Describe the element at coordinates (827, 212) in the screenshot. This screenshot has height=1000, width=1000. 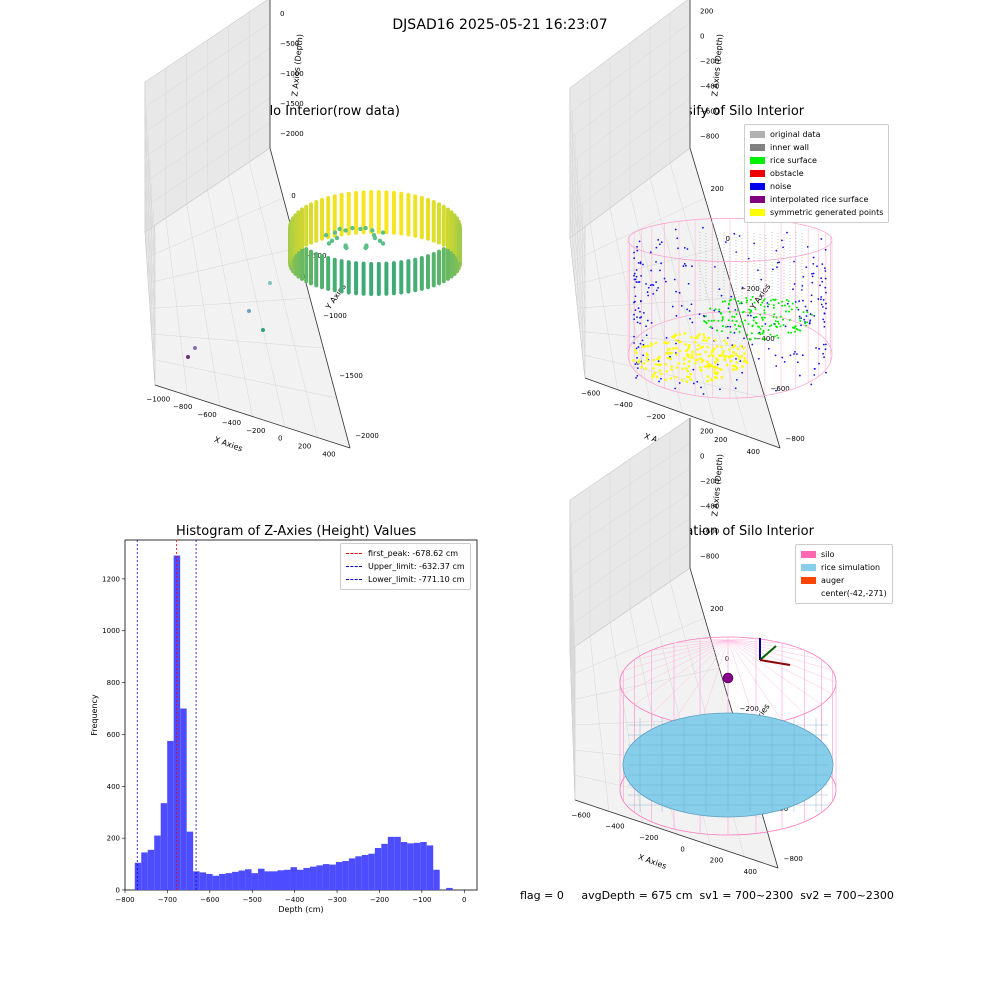
I see `legend-label: symmetric generated points` at that location.